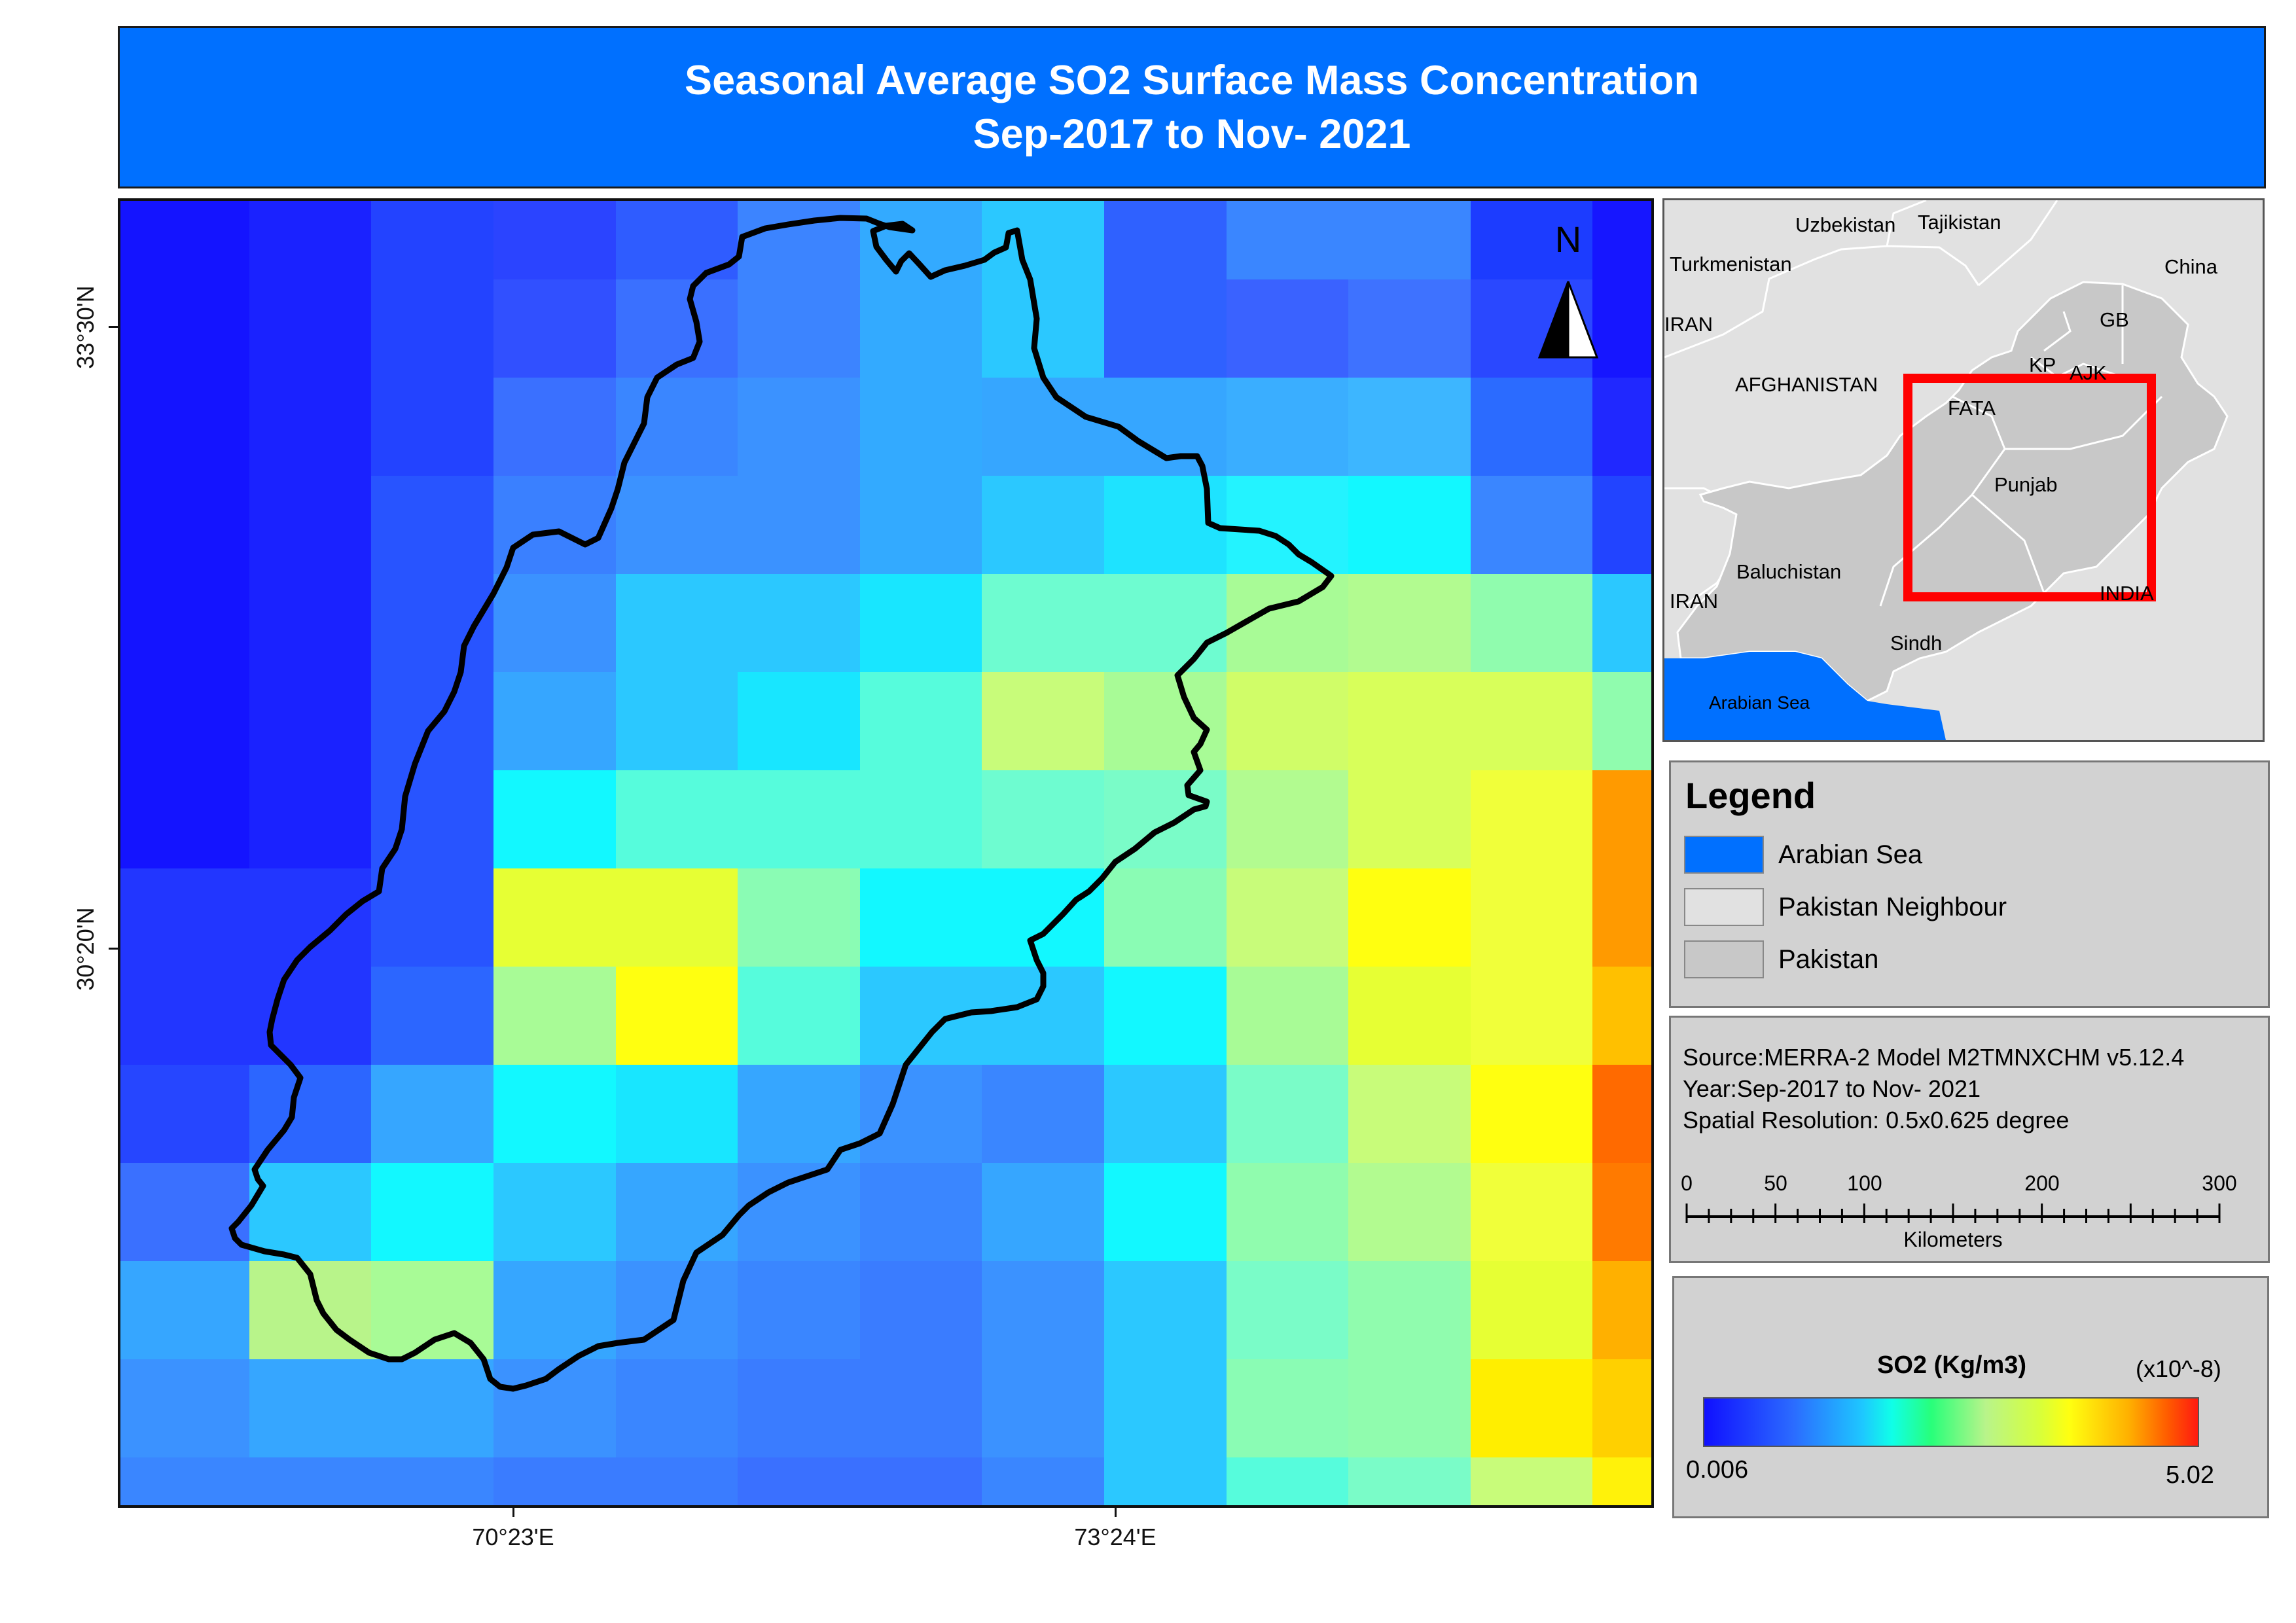 This screenshot has width=2296, height=1623. Describe the element at coordinates (85, 327) in the screenshot. I see `lat-label-1: 33°30'N` at that location.